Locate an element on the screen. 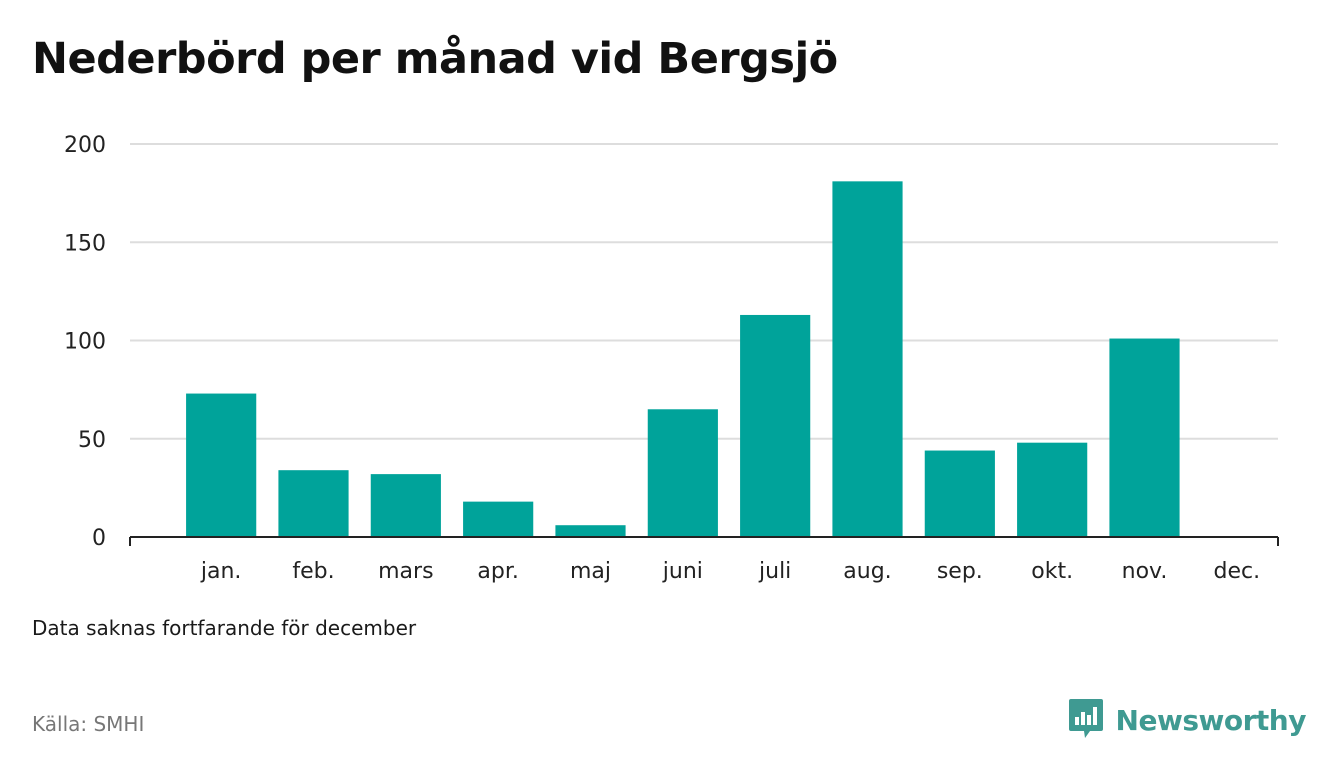 This screenshot has width=1340, height=771. x-tick-label: sep. is located at coordinates (960, 571).